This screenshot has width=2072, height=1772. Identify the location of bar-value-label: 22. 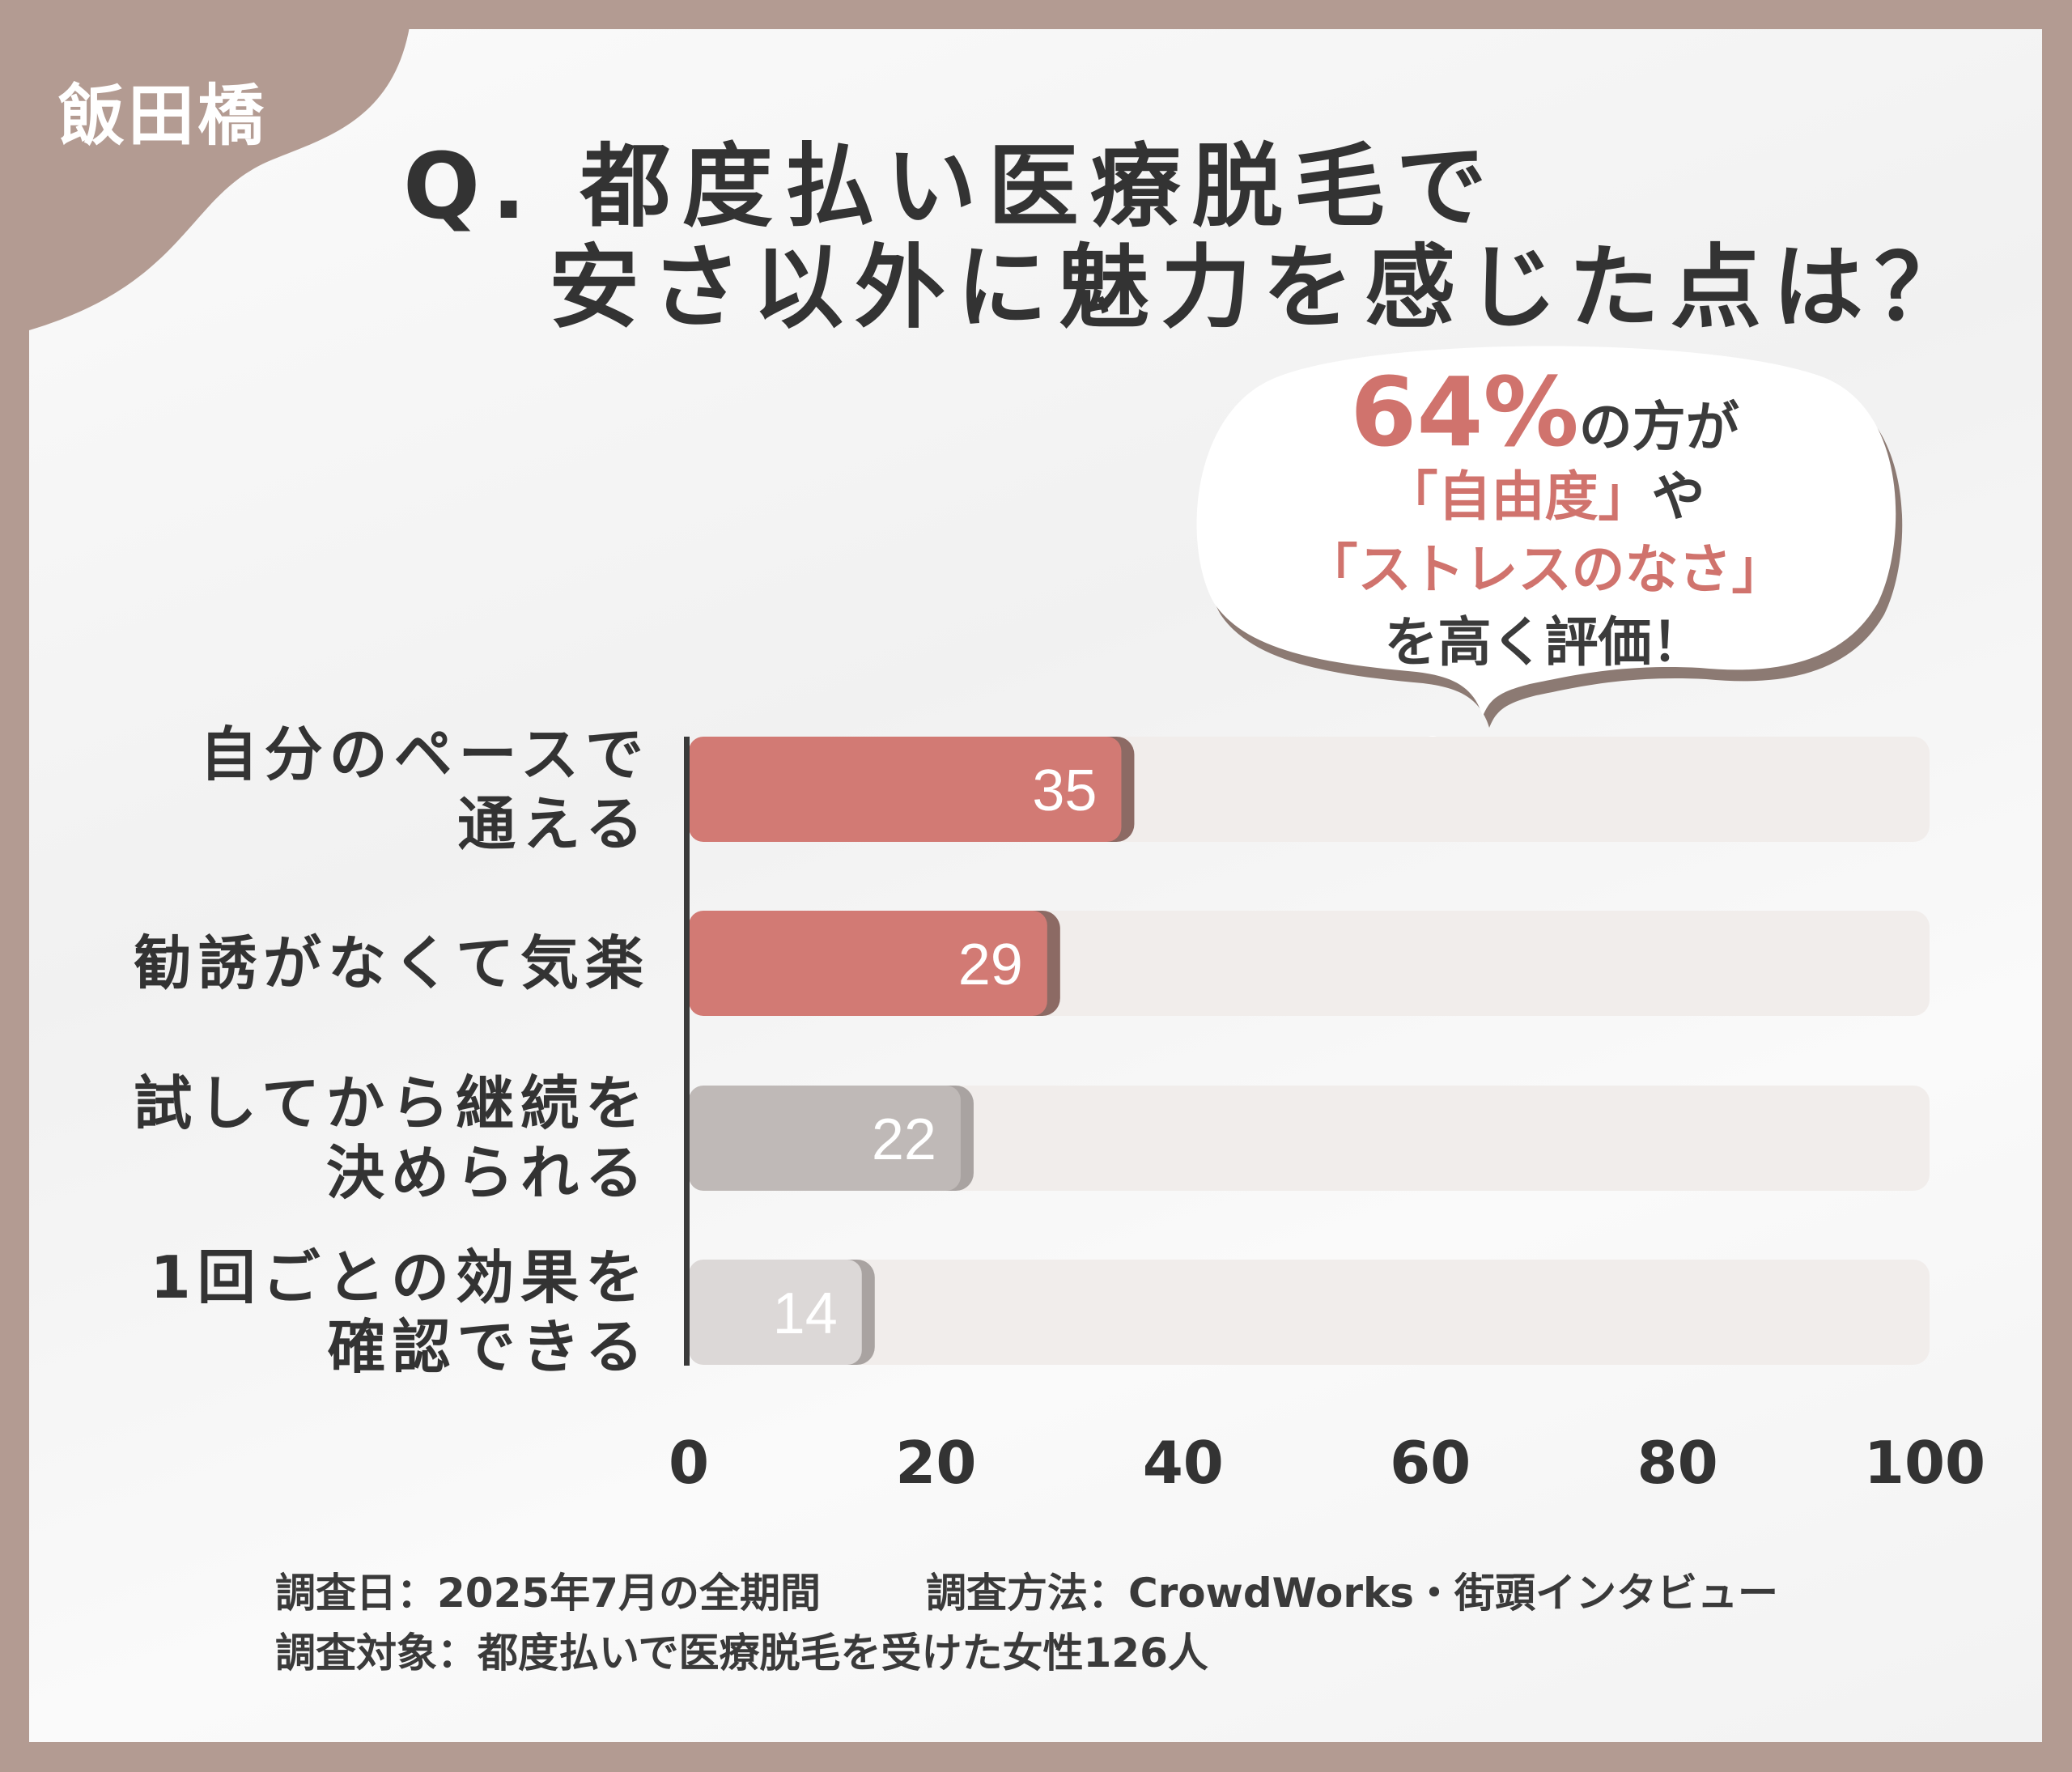
(904, 1140).